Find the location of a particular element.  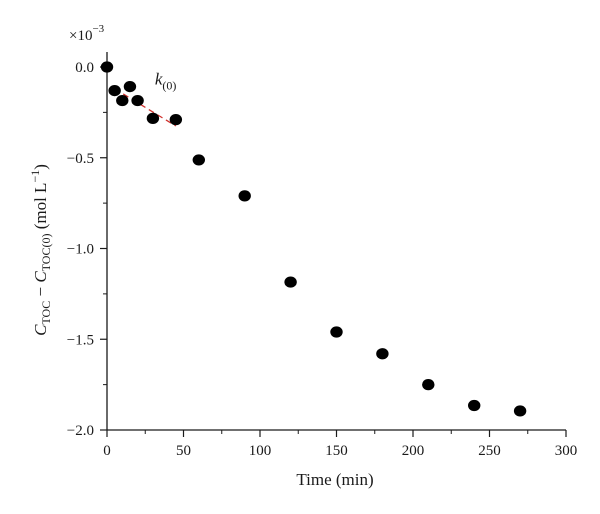

y-tick-label: −0.5 is located at coordinates (80, 159).